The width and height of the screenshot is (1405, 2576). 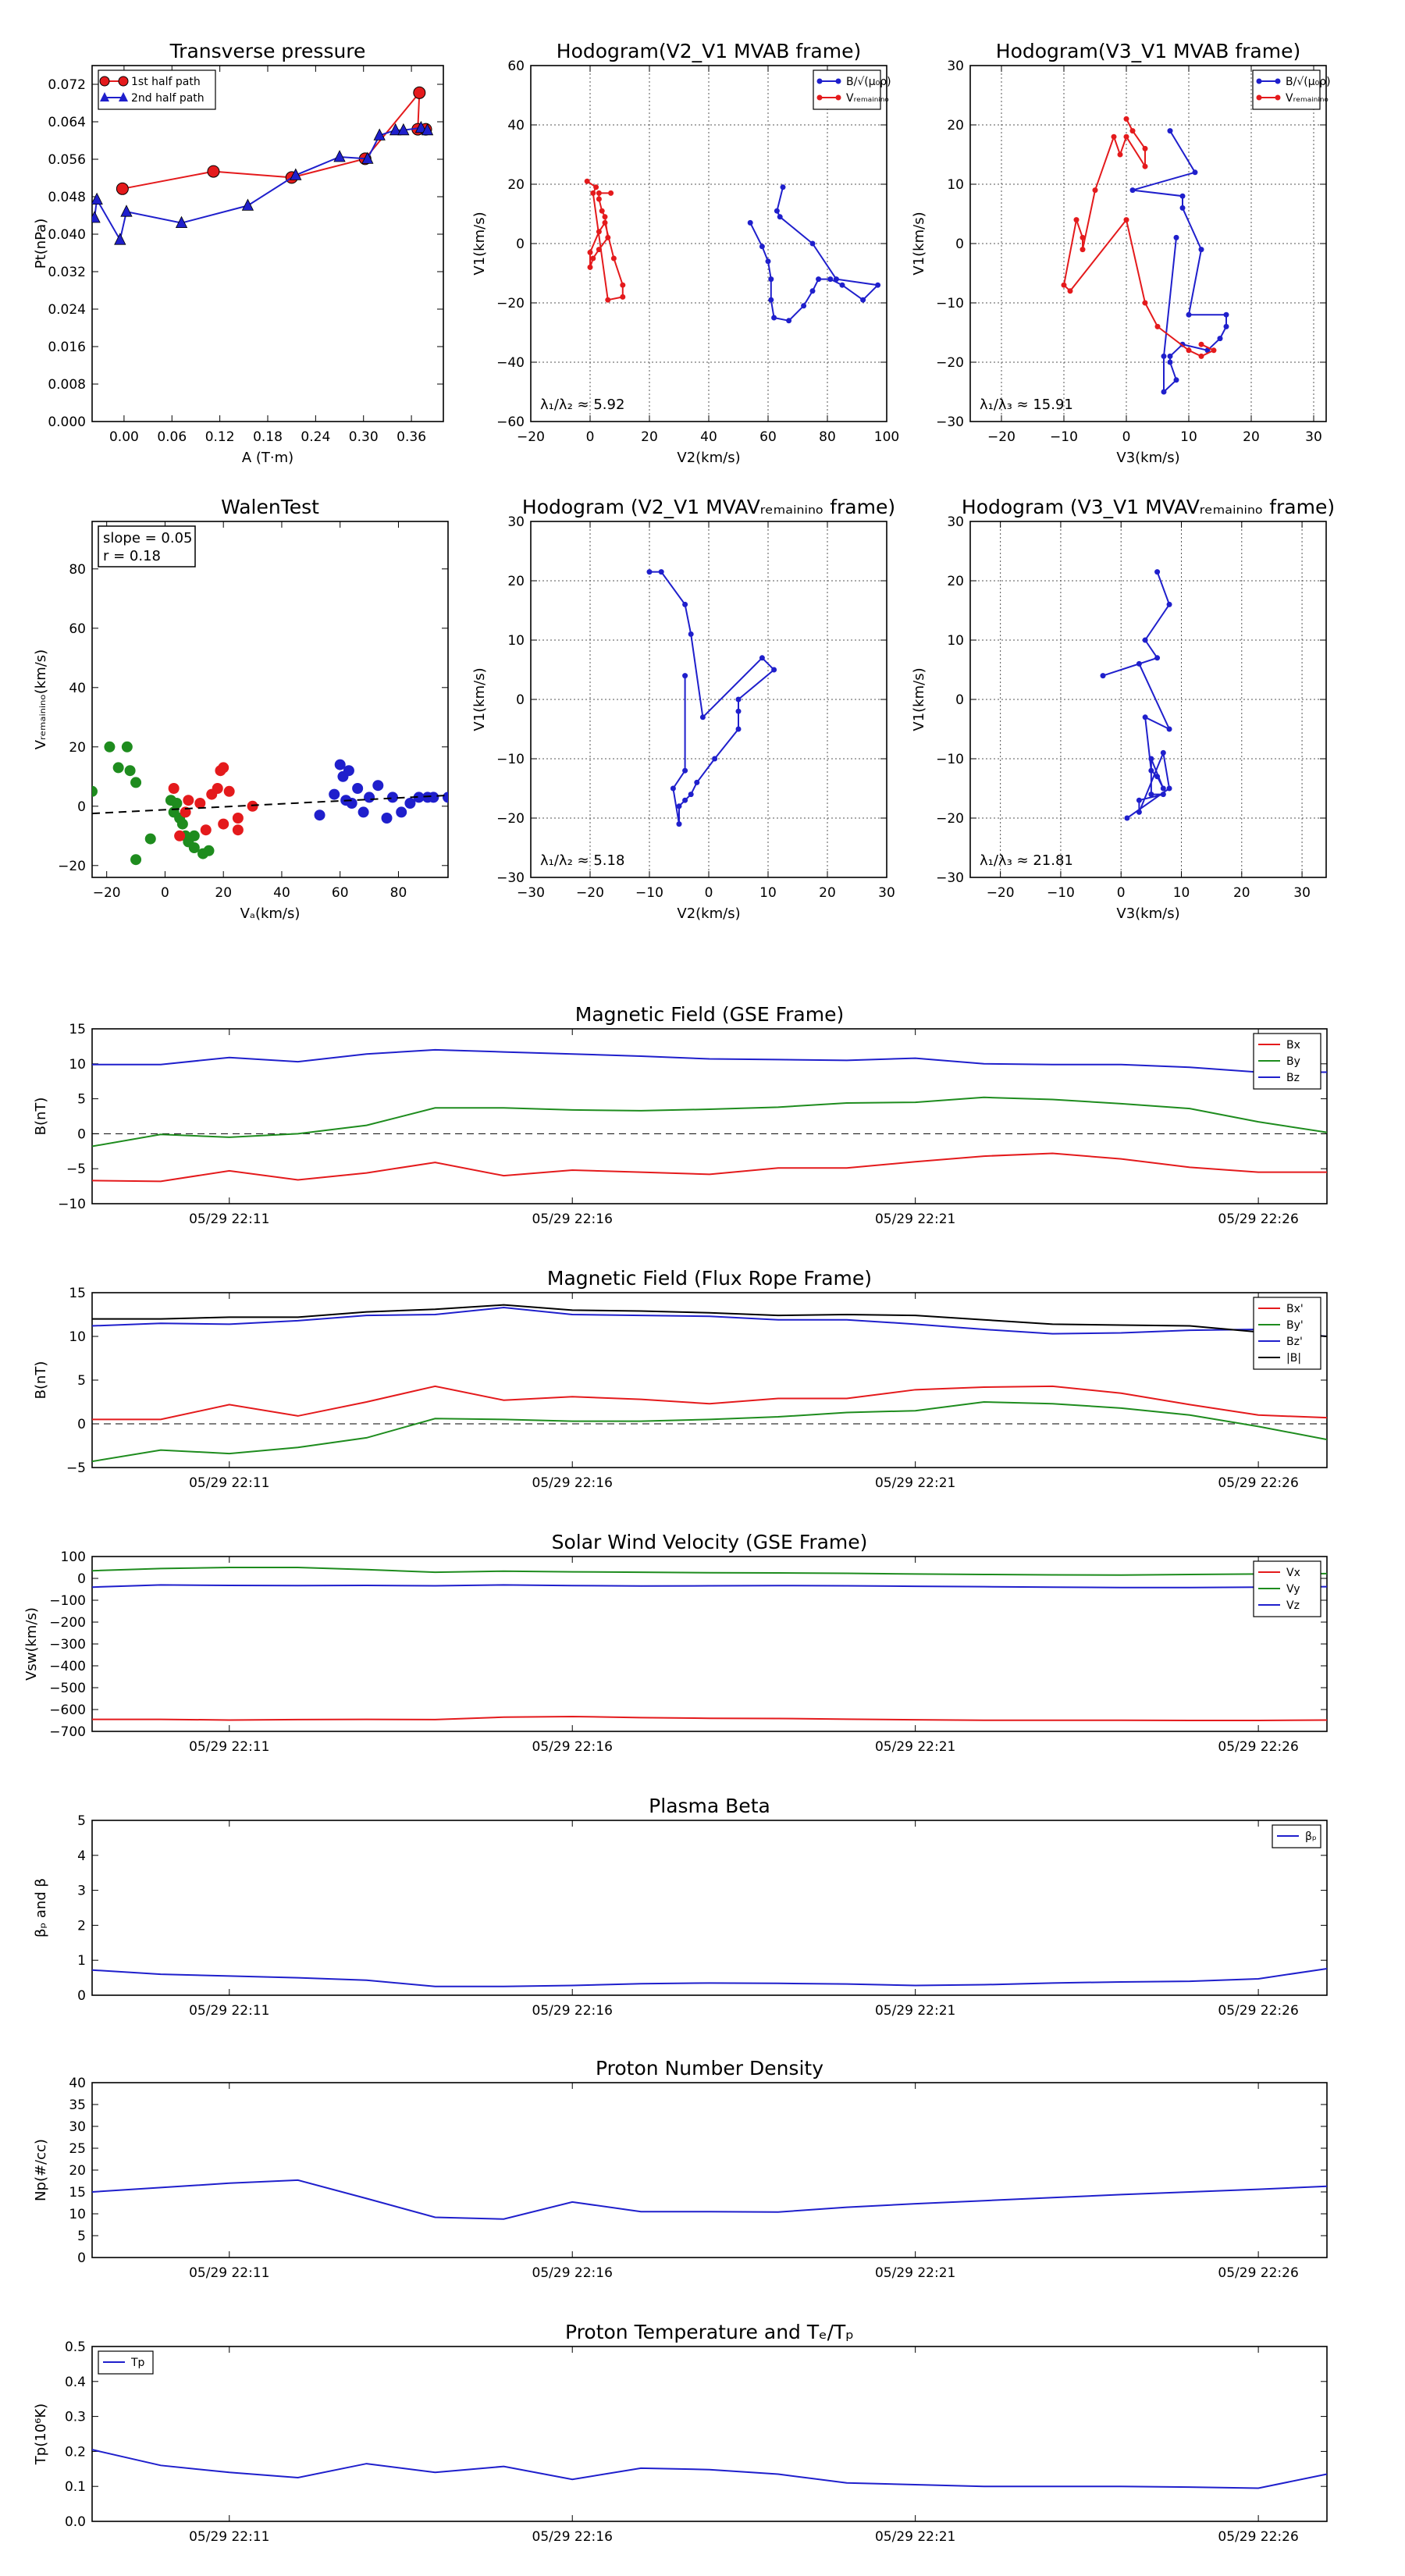 I want to click on x-tick-label: 0.30, so click(x=364, y=437).